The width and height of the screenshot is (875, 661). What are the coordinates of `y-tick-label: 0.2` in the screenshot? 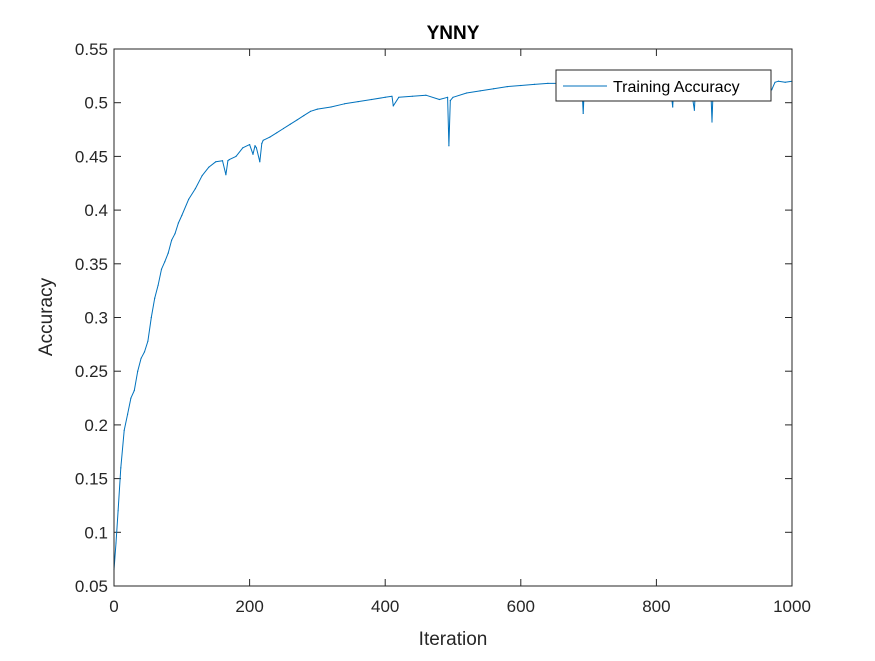 It's located at (96, 425).